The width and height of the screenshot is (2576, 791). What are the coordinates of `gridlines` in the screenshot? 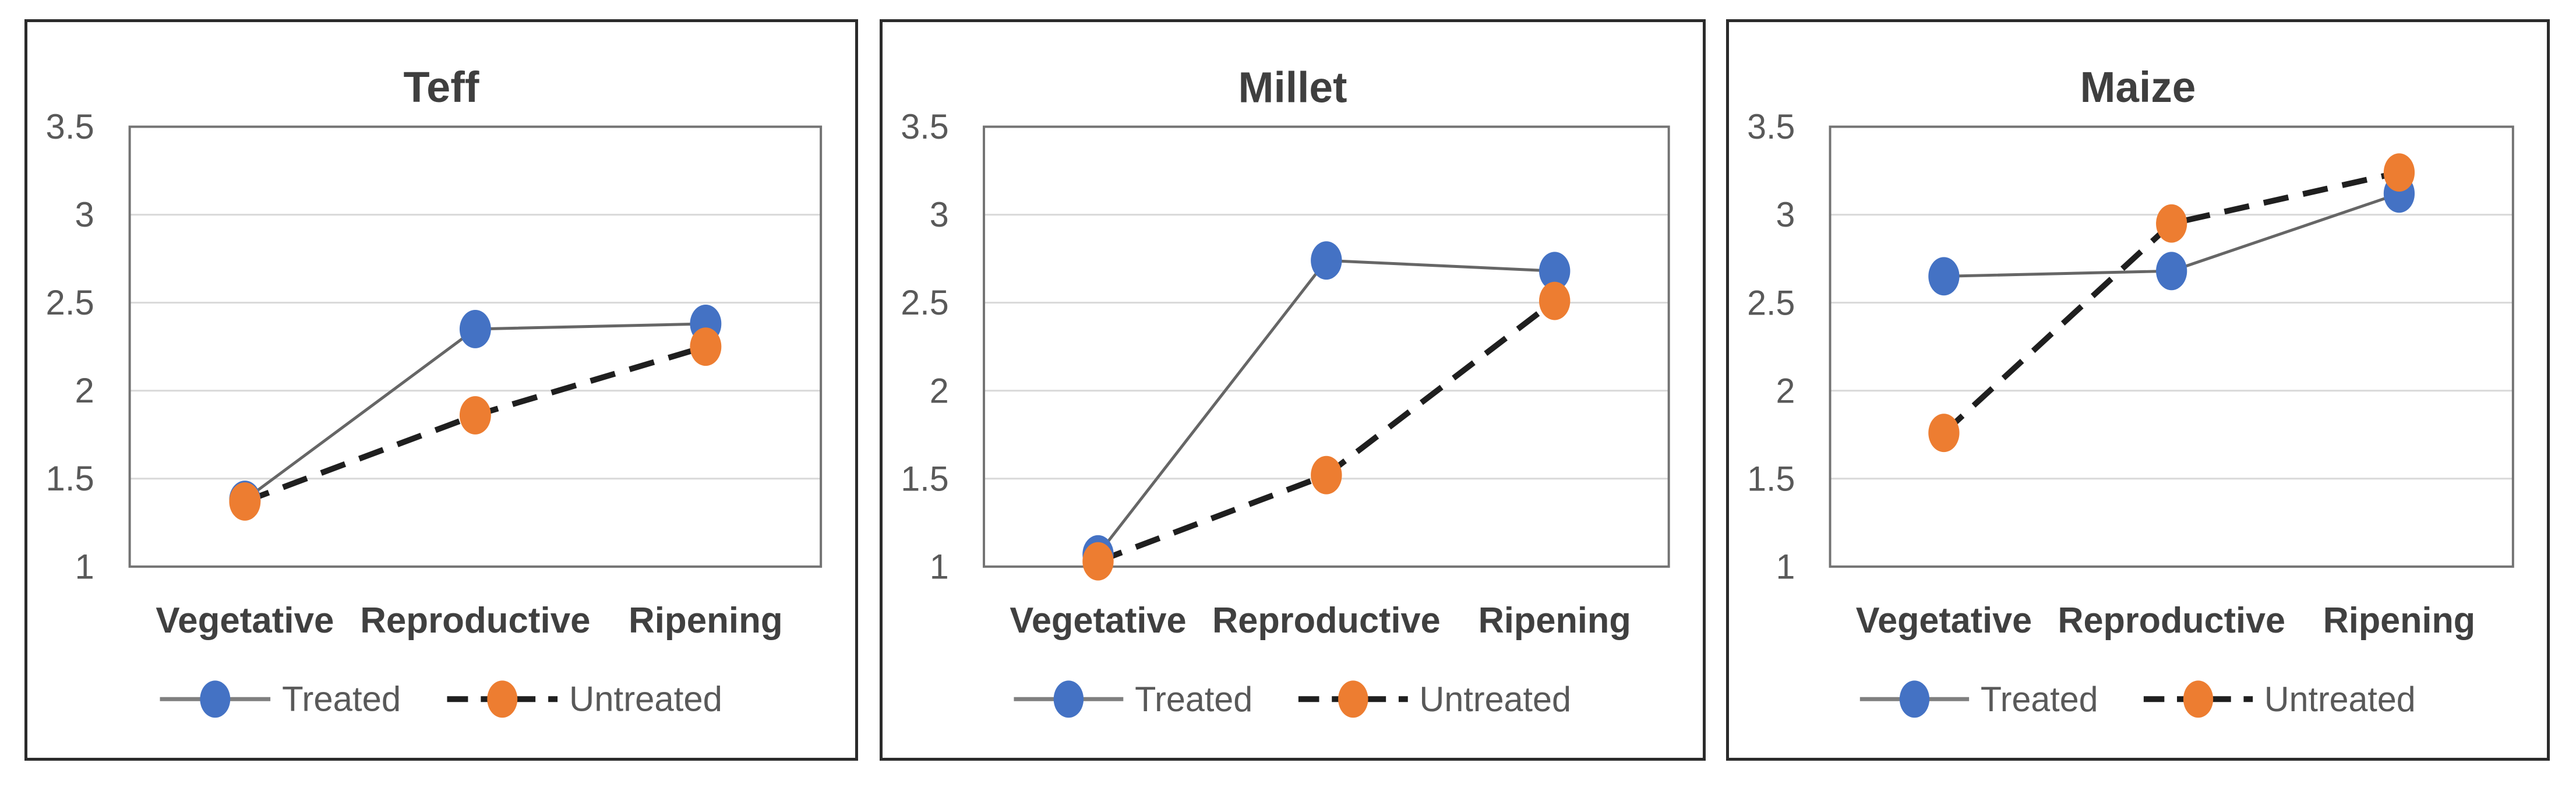 It's located at (475, 347).